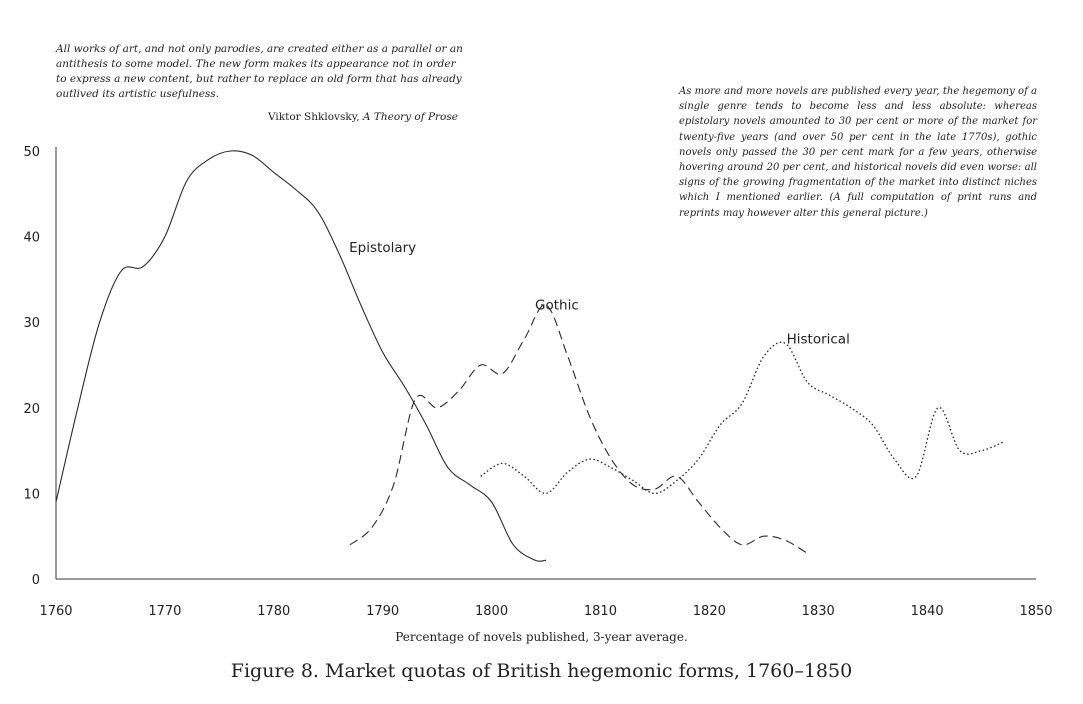 The height and width of the screenshot is (704, 1083). Describe the element at coordinates (600, 611) in the screenshot. I see `x-tick-label: 1810` at that location.